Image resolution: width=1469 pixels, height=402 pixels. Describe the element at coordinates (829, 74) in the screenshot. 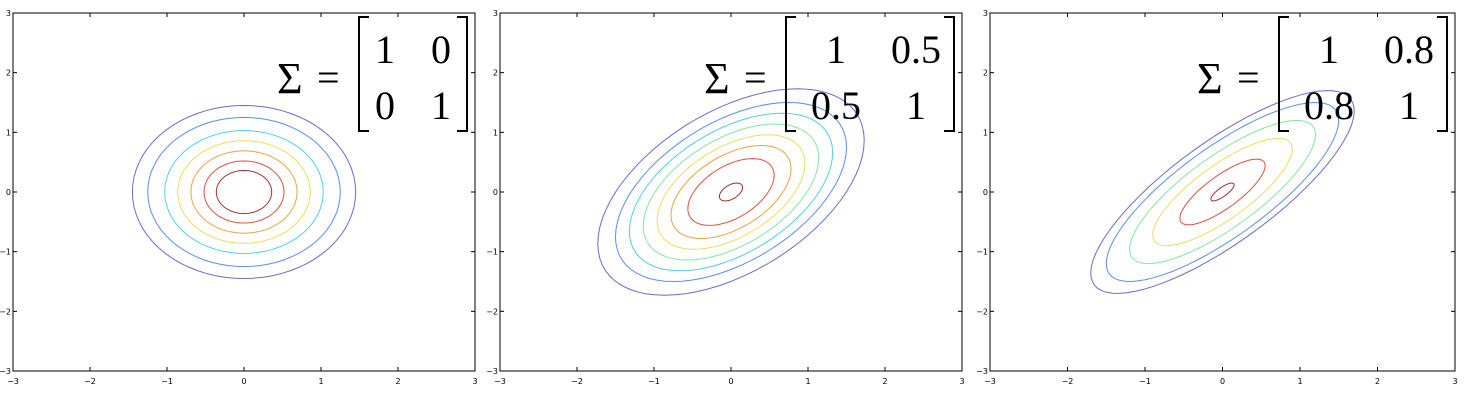

I see `covariance-annotation: Σ = 1 0.5 0.5 1` at that location.